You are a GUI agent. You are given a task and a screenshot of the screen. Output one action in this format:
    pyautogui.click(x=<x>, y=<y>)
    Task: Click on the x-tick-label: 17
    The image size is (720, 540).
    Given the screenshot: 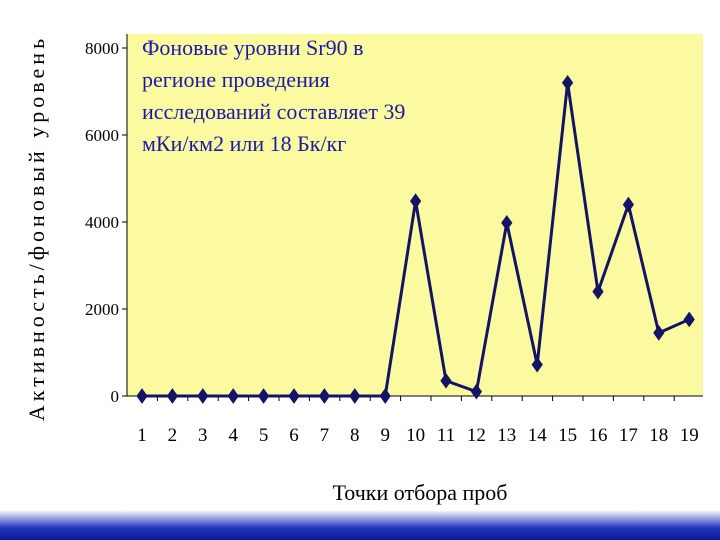 What is the action you would take?
    pyautogui.click(x=628, y=435)
    